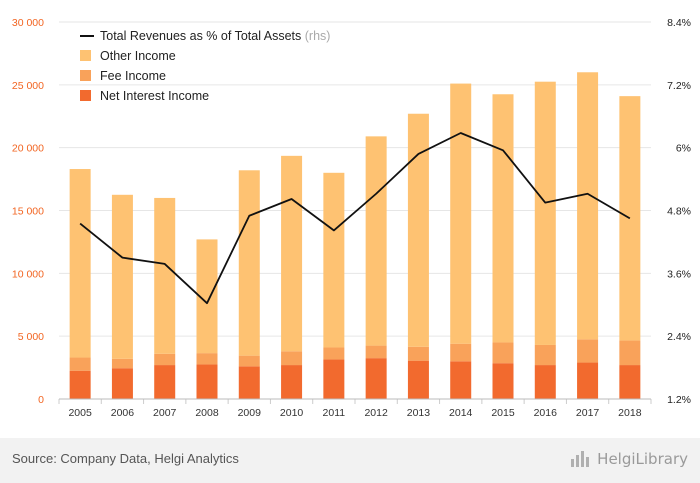  I want to click on x-tick-label: 2012, so click(376, 413).